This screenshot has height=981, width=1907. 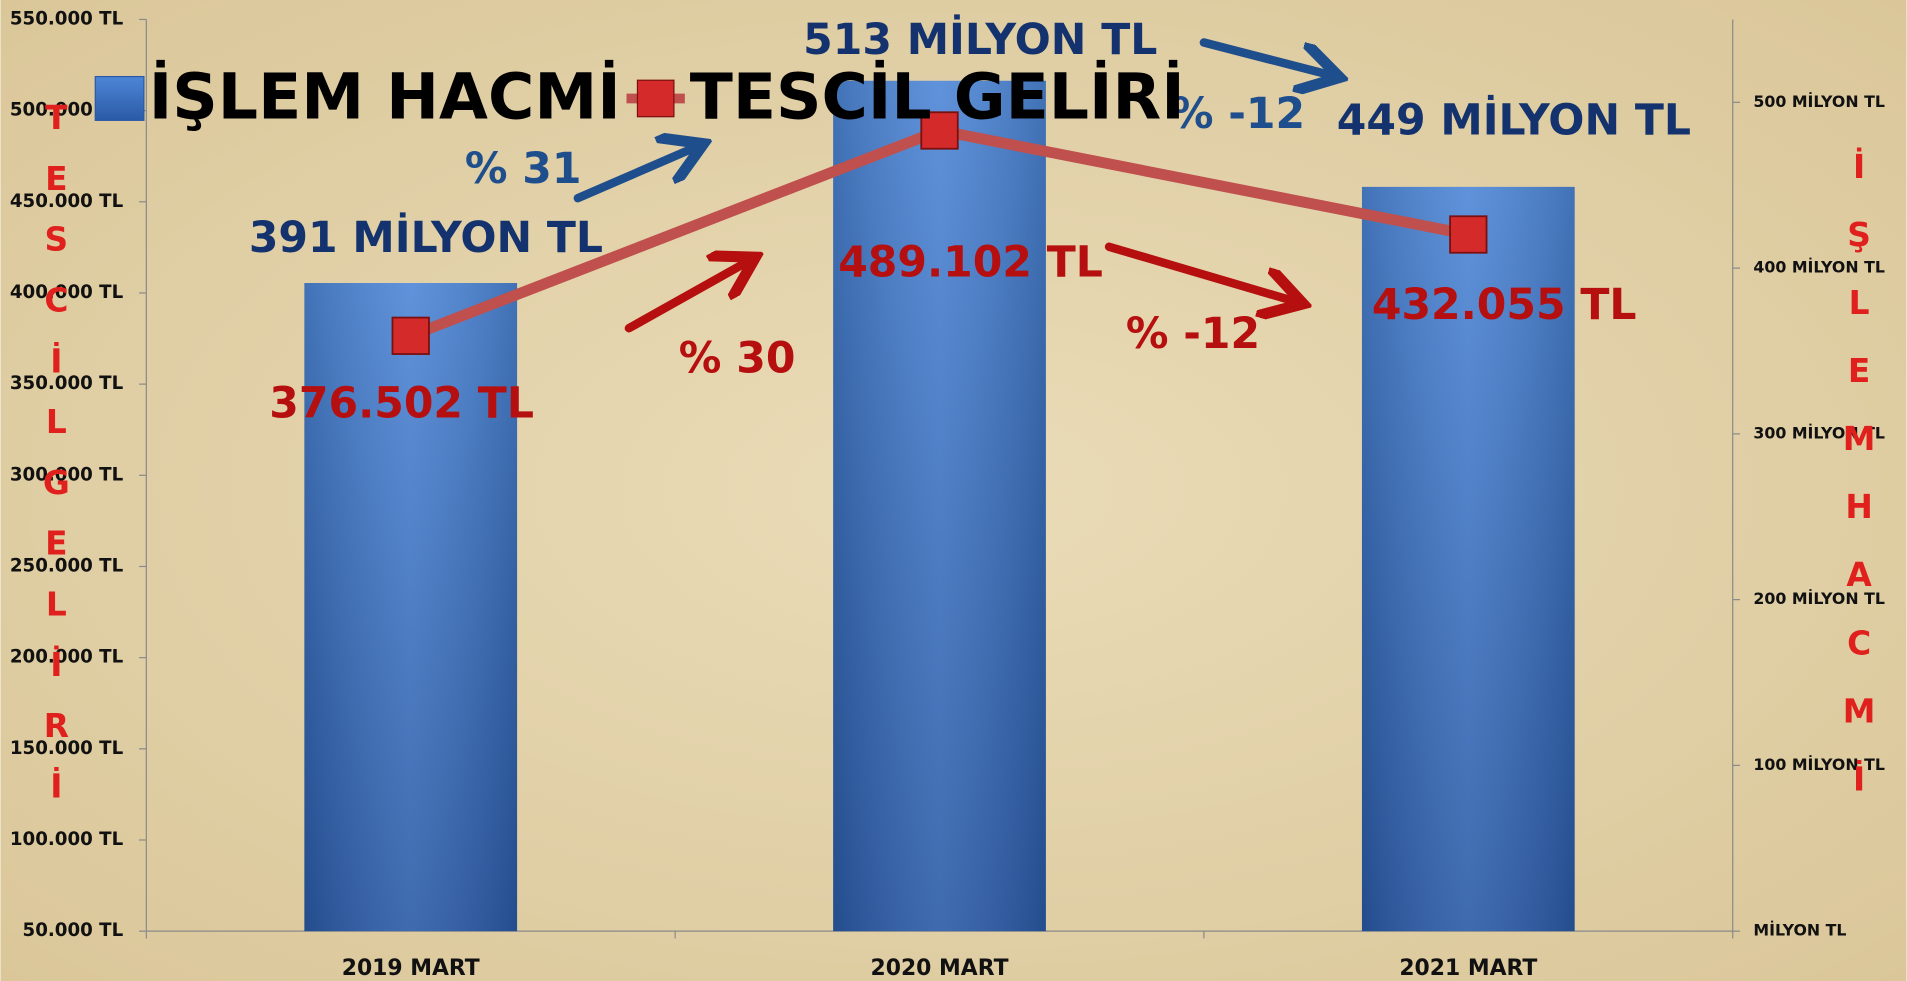 What do you see at coordinates (73, 930) in the screenshot?
I see `y-tick-label: 50.000 TL` at bounding box center [73, 930].